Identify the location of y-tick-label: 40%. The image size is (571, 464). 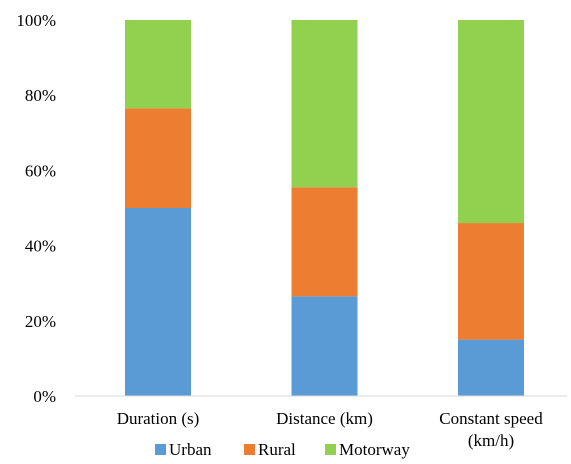
(40, 246).